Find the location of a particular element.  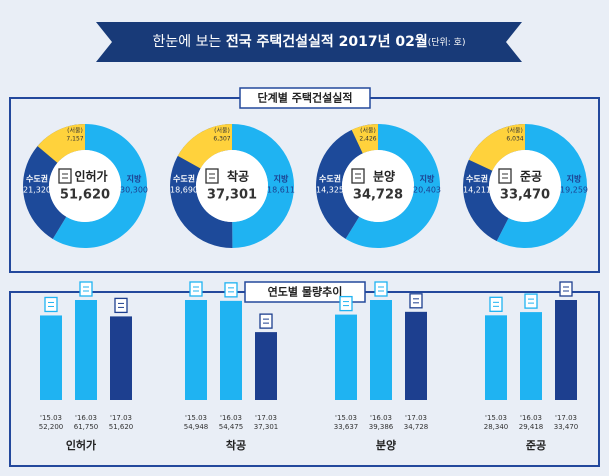

donut-total: 33,470 is located at coordinates (525, 195).